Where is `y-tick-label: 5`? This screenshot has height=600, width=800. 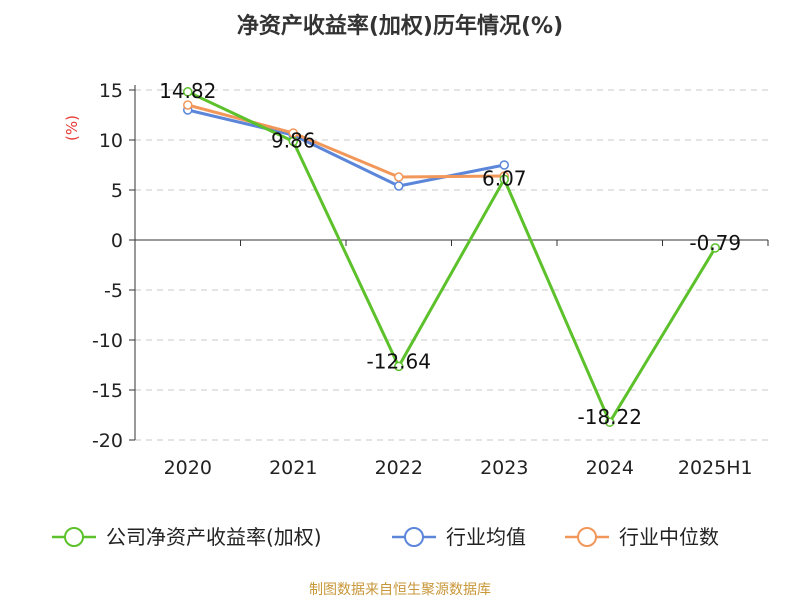 y-tick-label: 5 is located at coordinates (117, 191).